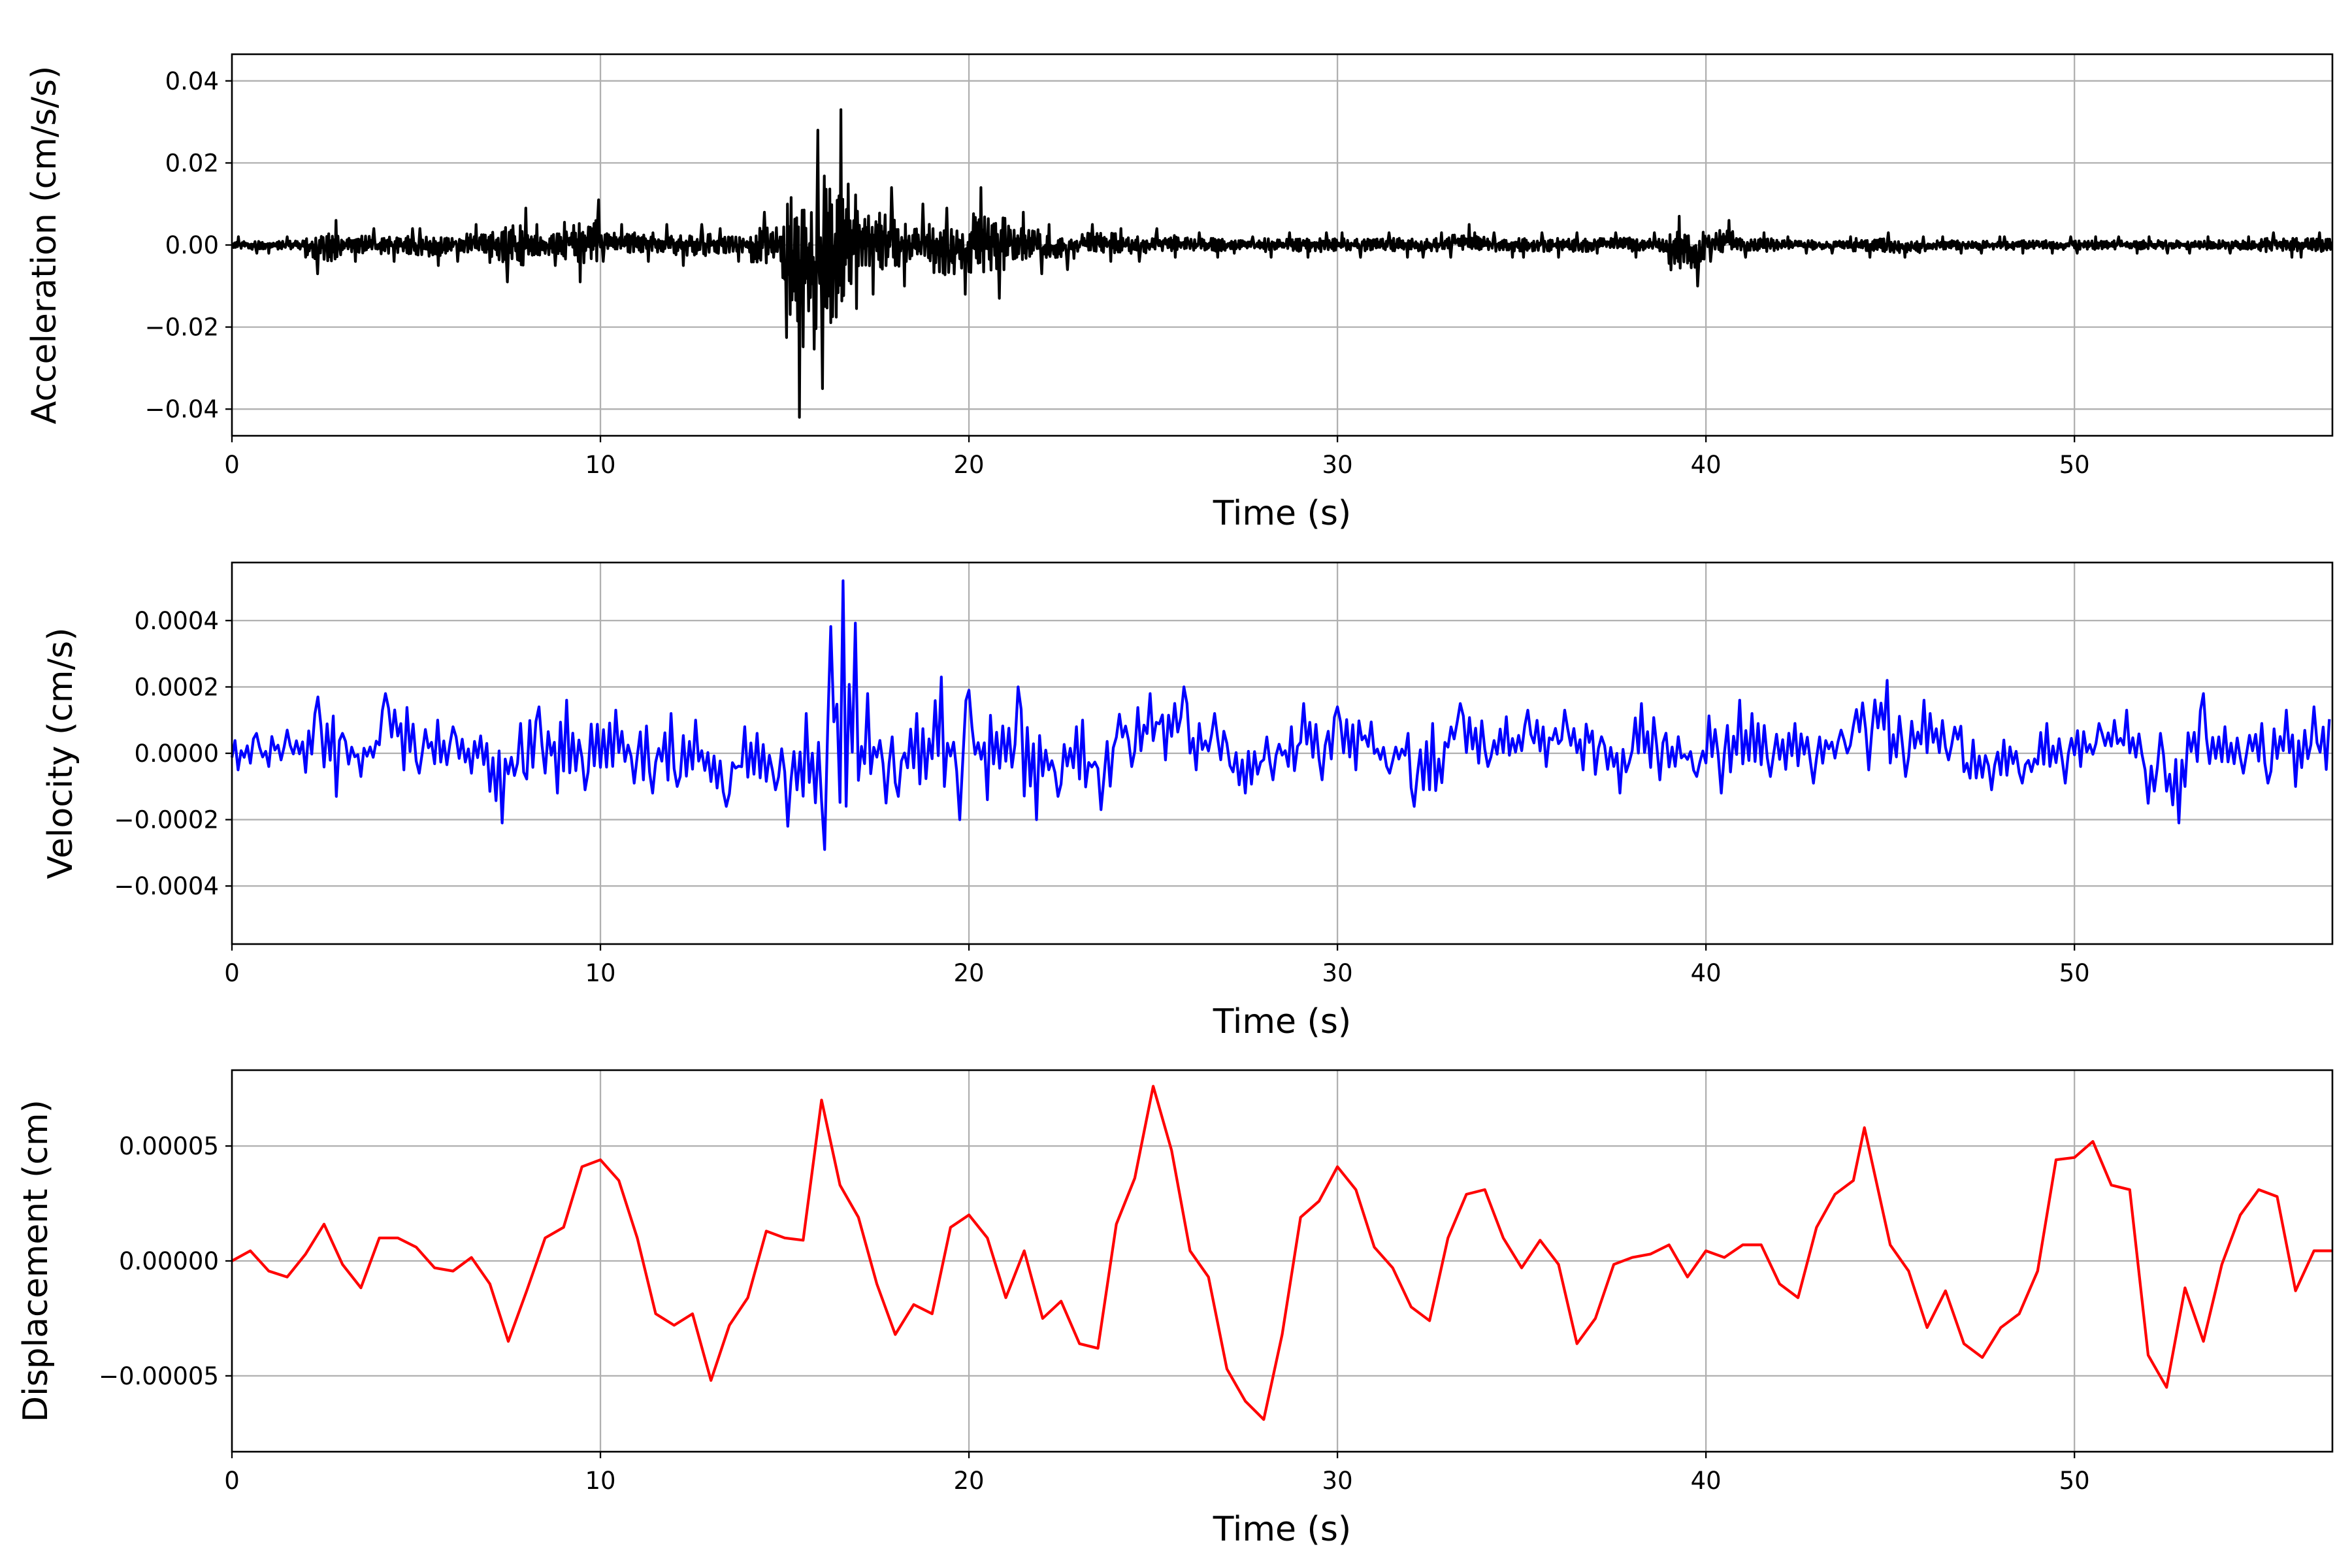 This screenshot has height=1568, width=2352. Describe the element at coordinates (60, 753) in the screenshot. I see `y-axis-label: Velocity (cm/s)` at that location.